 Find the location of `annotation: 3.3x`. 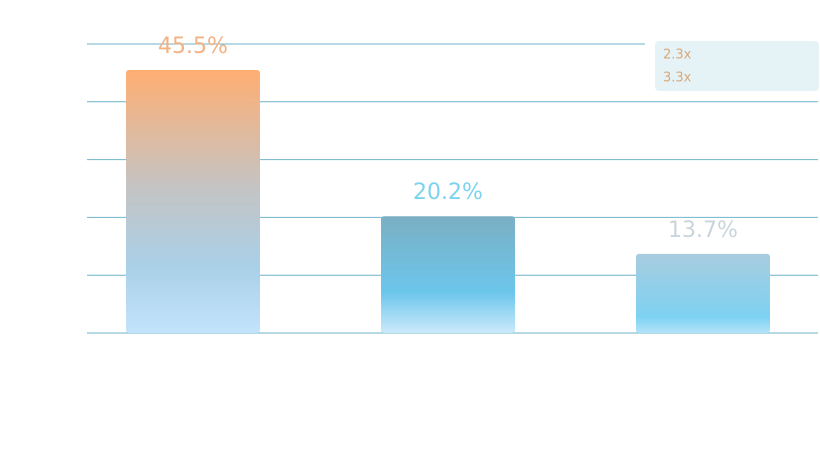

annotation: 3.3x is located at coordinates (677, 78).